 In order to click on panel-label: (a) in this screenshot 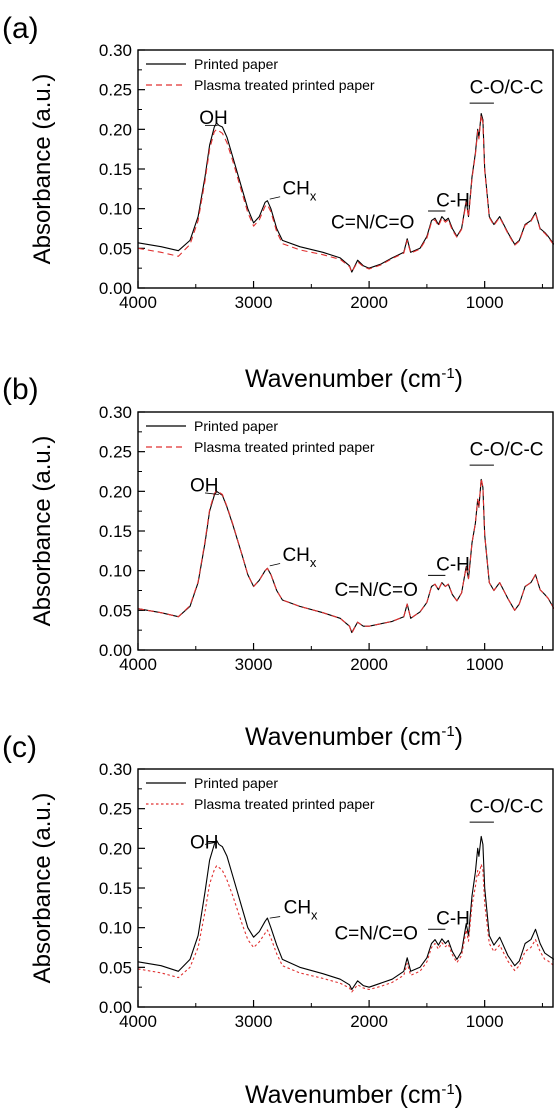, I will do `click(20, 28)`.